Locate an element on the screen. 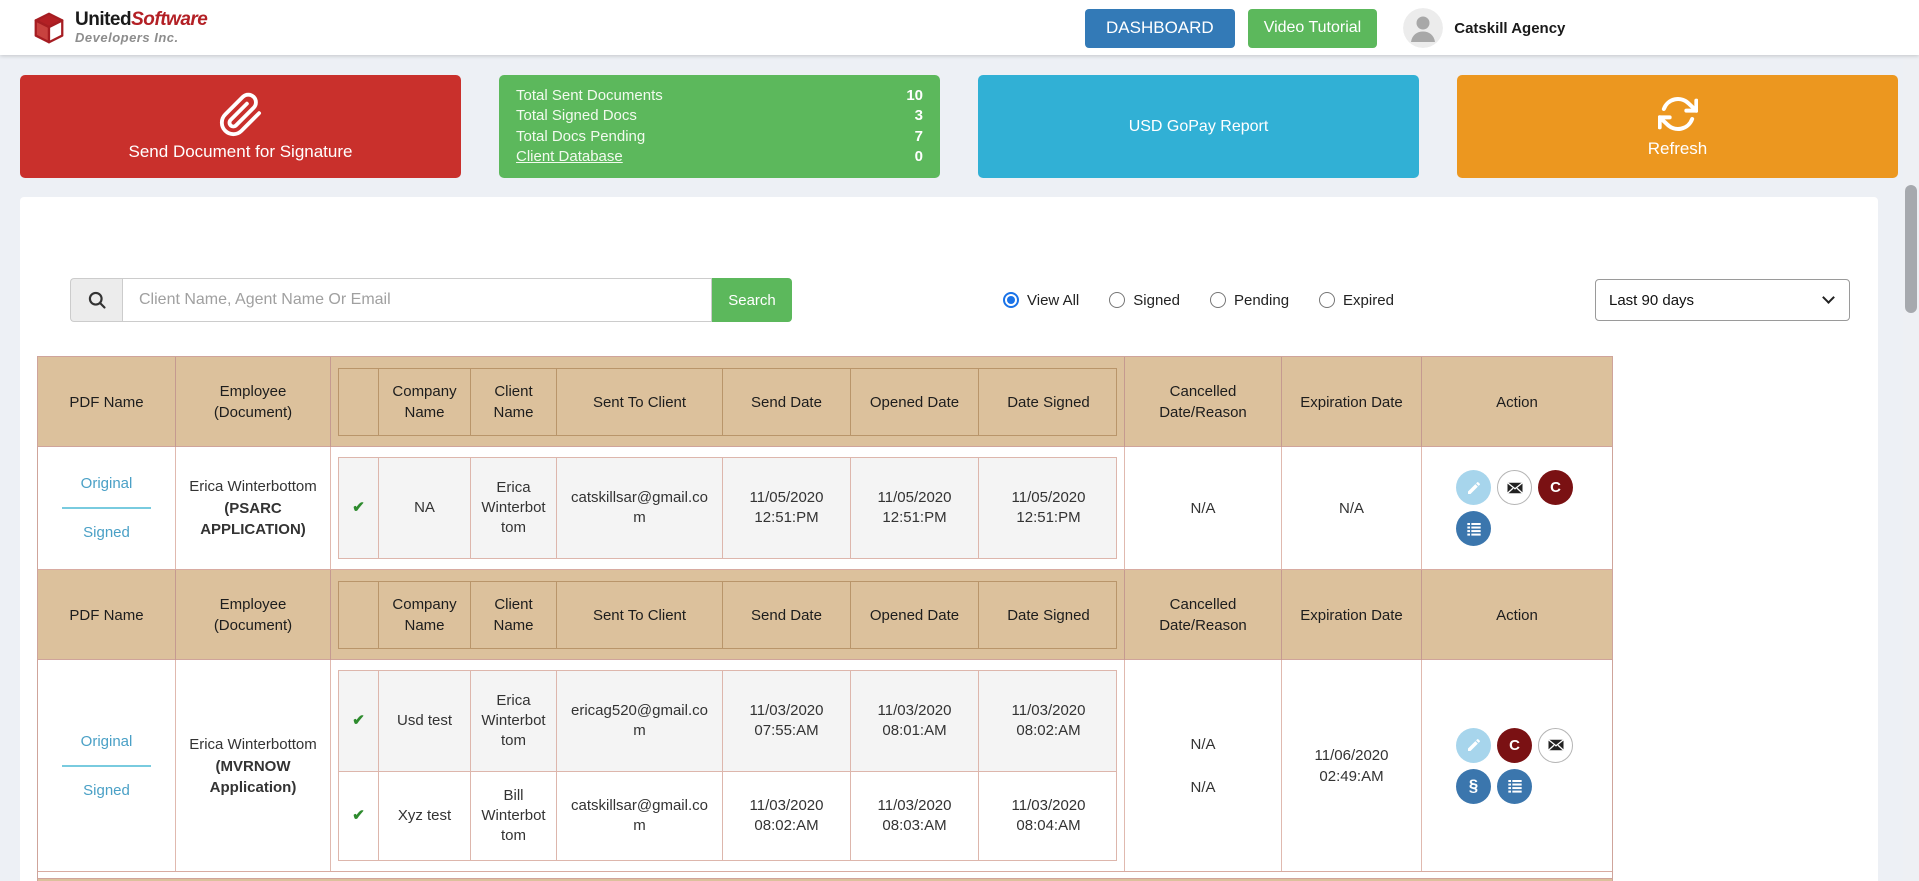 The height and width of the screenshot is (881, 1919). status-filters: View All Signed Pending Expired is located at coordinates (1198, 300).